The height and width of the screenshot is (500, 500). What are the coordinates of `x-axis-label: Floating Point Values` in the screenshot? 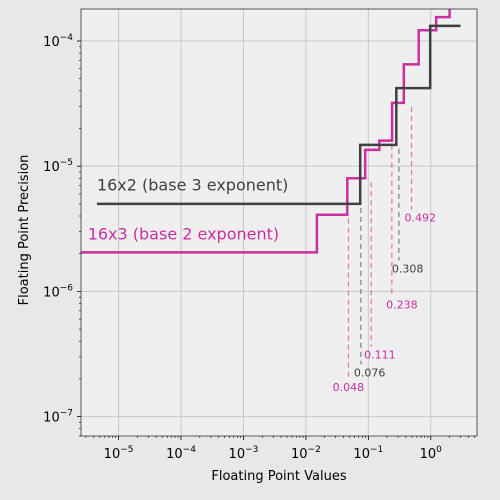 It's located at (278, 476).